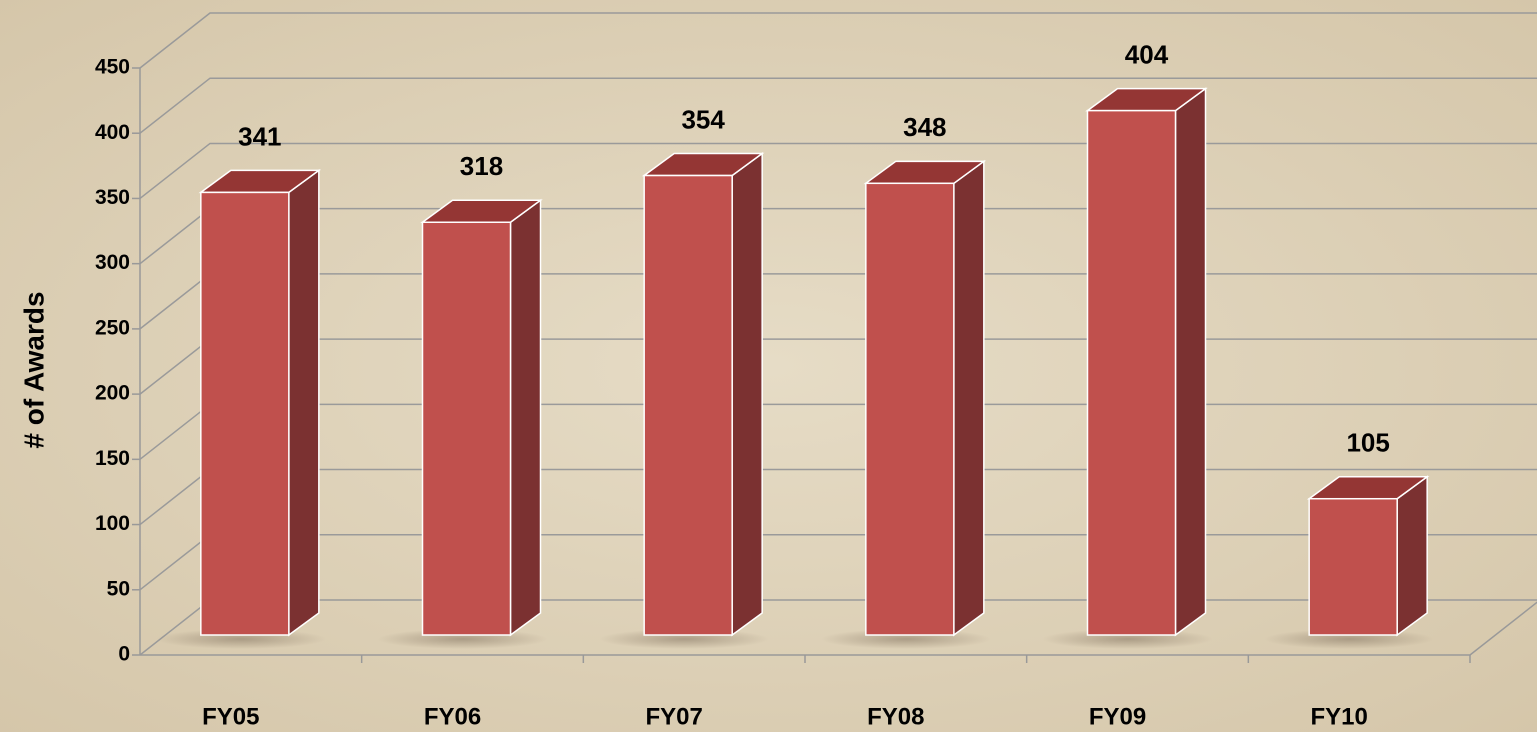 This screenshot has height=732, width=1537. I want to click on x-tick-label: FY07, so click(673, 716).